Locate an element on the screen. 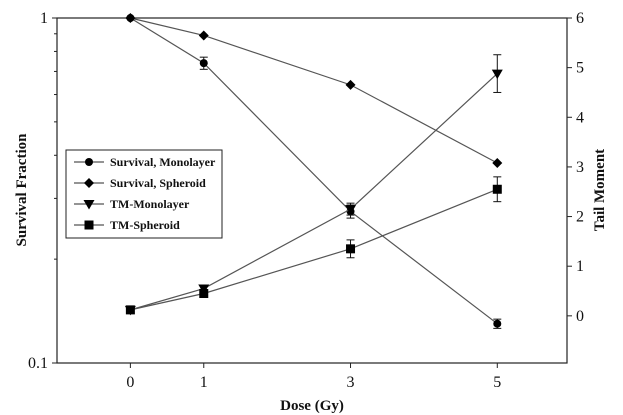  x-tick-label: 1 is located at coordinates (204, 382).